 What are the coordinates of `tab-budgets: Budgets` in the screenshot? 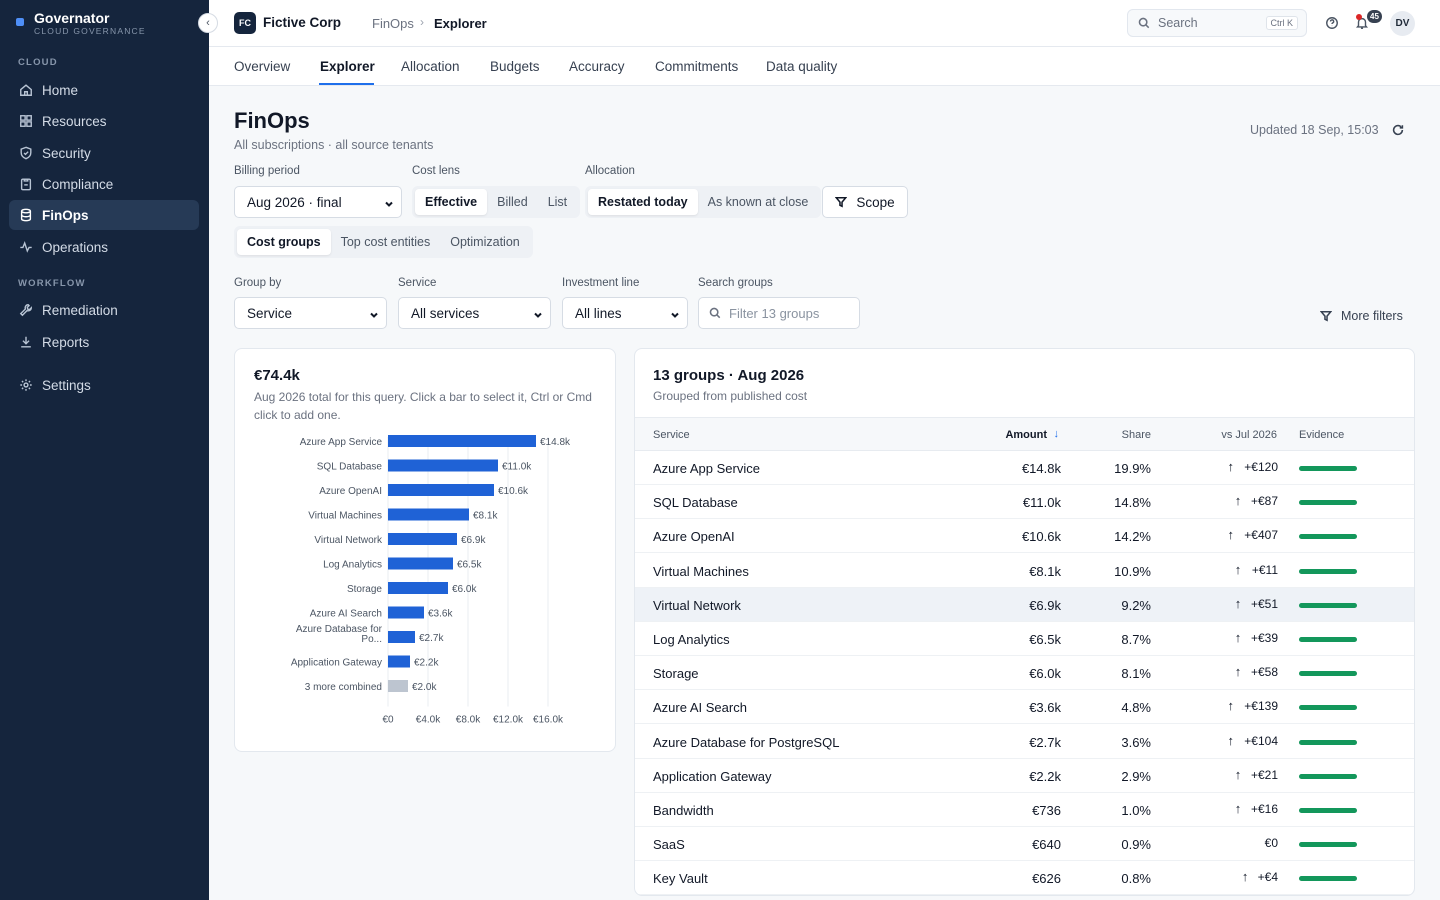 It's located at (515, 66).